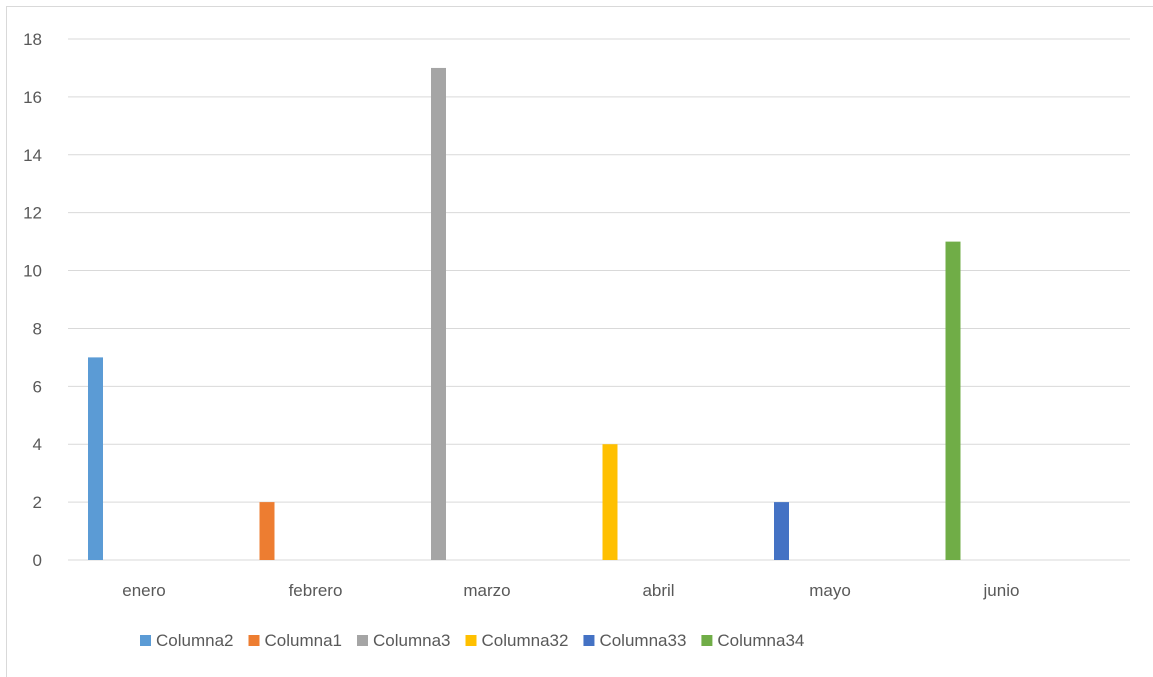 The width and height of the screenshot is (1153, 677). I want to click on y-tick-label: 14, so click(32, 155).